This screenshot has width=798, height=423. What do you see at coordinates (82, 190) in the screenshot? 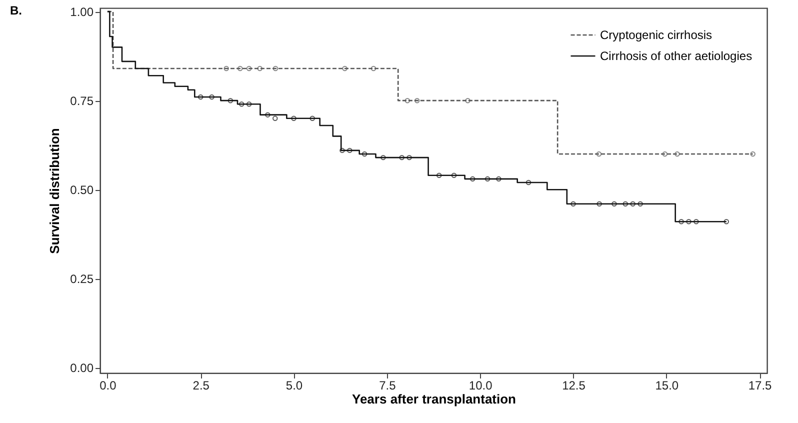
I see `y-tick-label: 0.50` at bounding box center [82, 190].